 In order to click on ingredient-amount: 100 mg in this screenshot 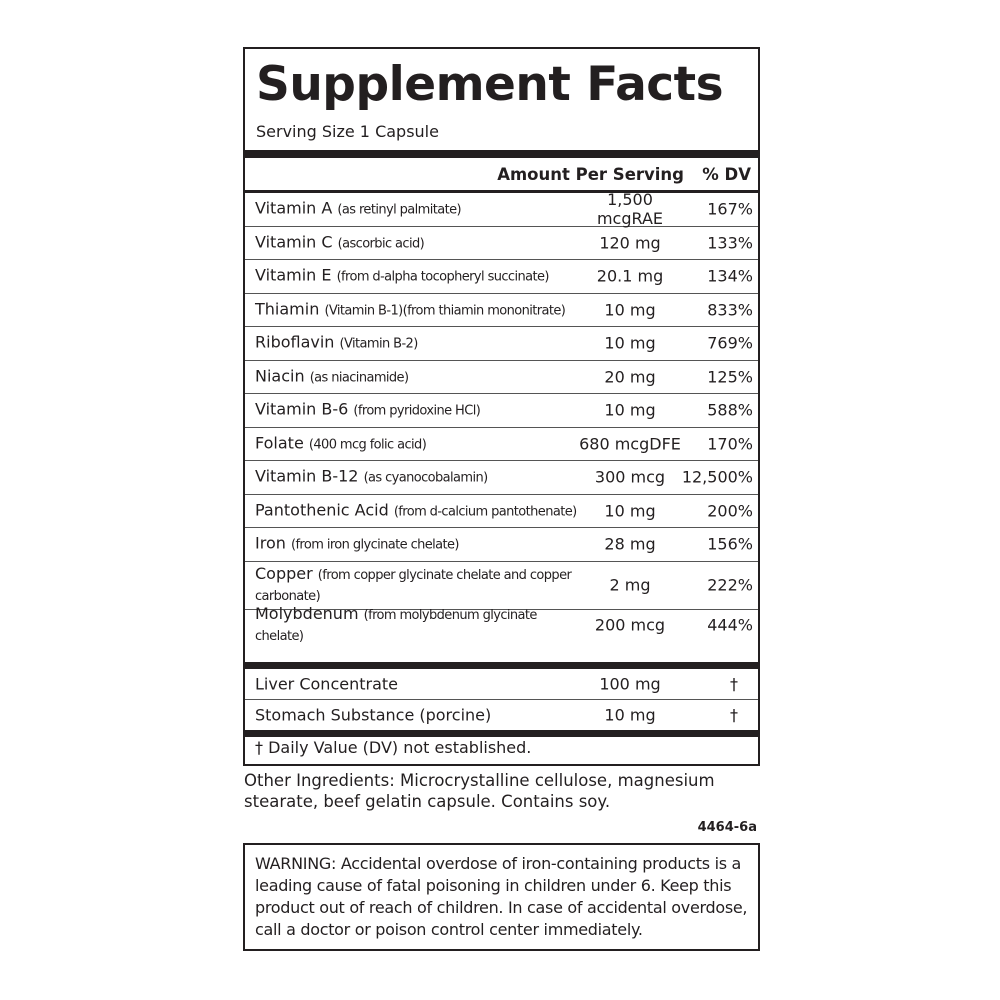, I will do `click(630, 684)`.